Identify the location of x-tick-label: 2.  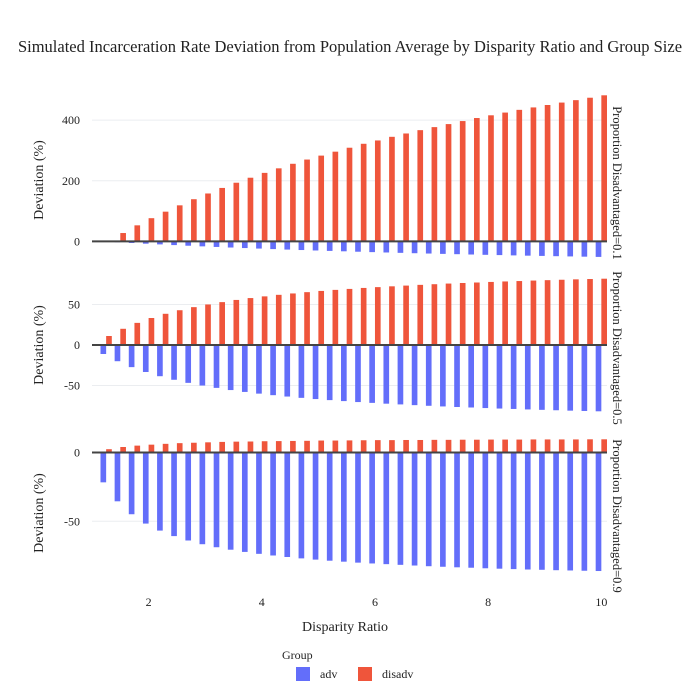
(149, 602).